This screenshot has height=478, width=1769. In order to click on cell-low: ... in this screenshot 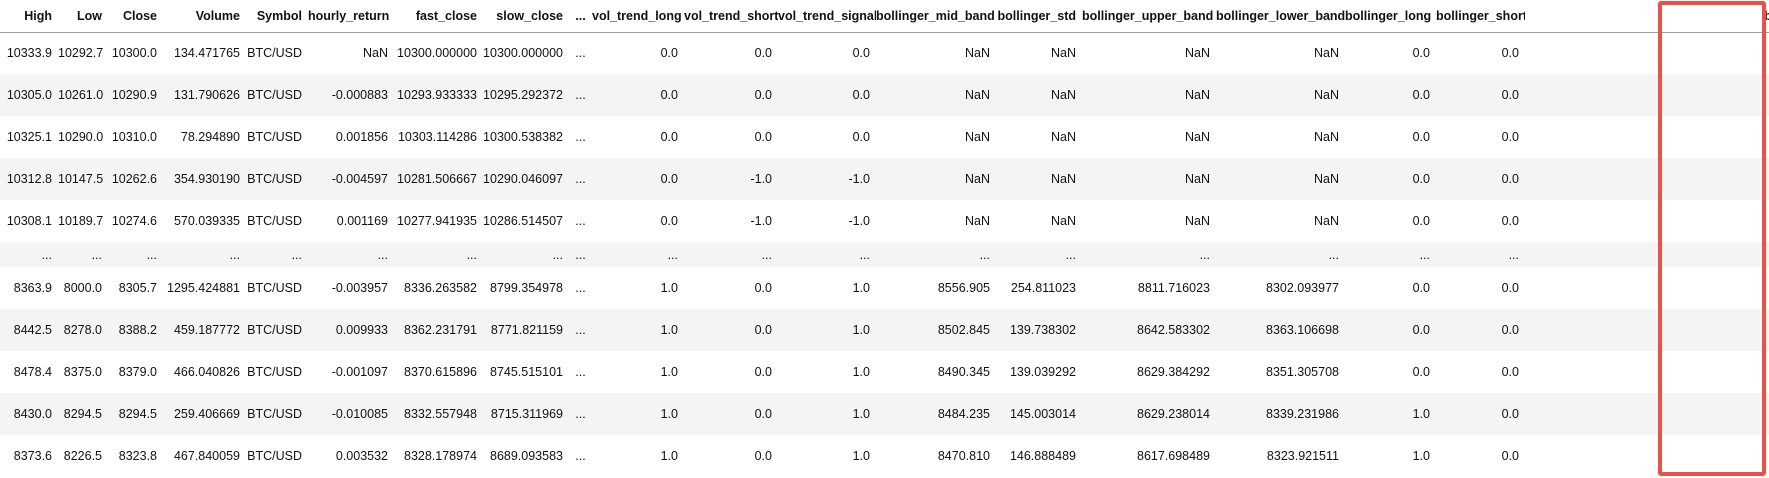, I will do `click(96, 254)`.